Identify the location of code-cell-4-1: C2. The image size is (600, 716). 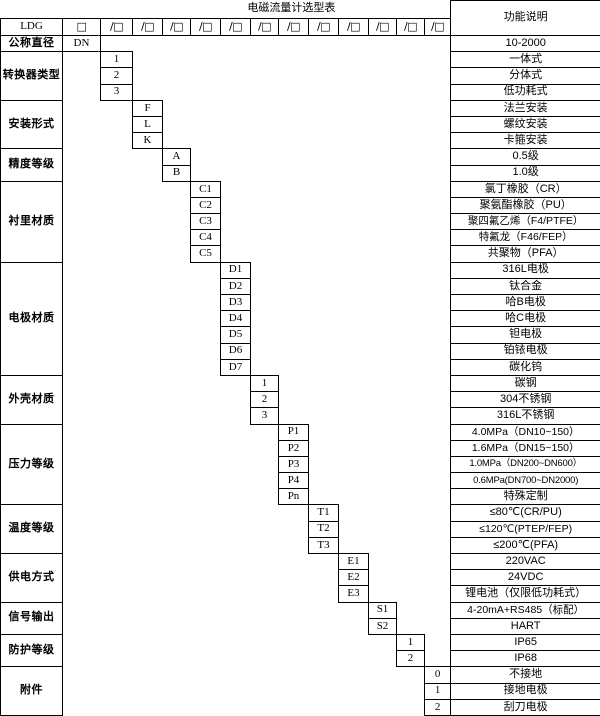
(205, 205).